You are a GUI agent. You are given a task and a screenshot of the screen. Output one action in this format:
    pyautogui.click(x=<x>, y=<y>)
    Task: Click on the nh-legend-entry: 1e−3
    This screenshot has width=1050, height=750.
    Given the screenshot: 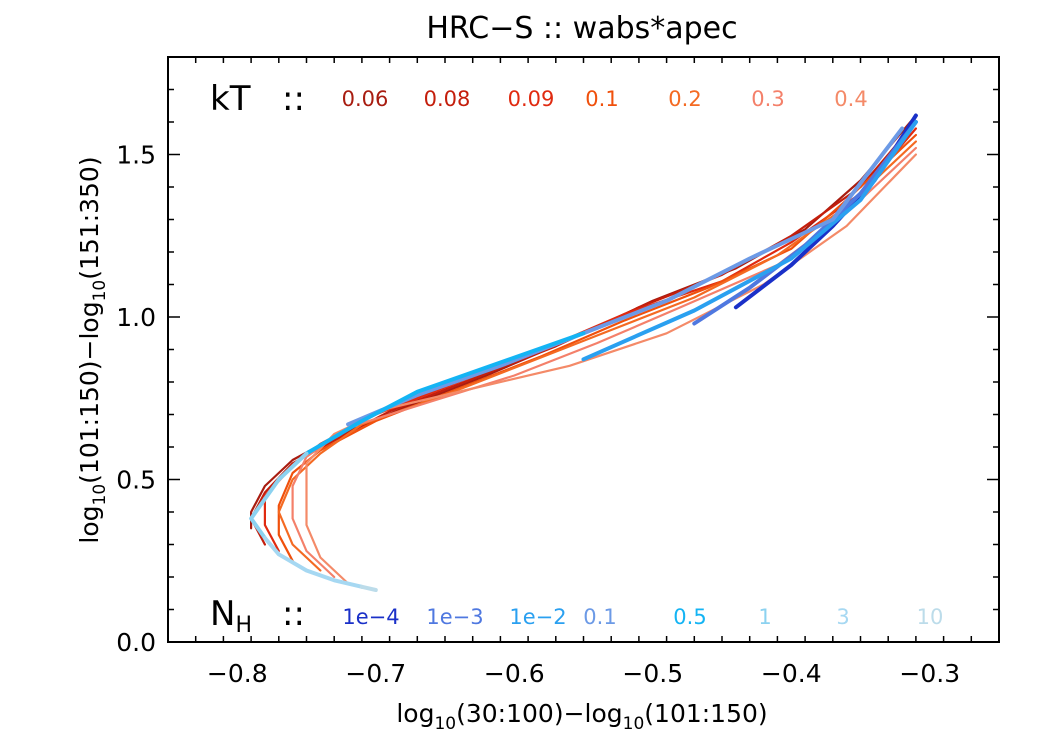 What is the action you would take?
    pyautogui.click(x=454, y=617)
    